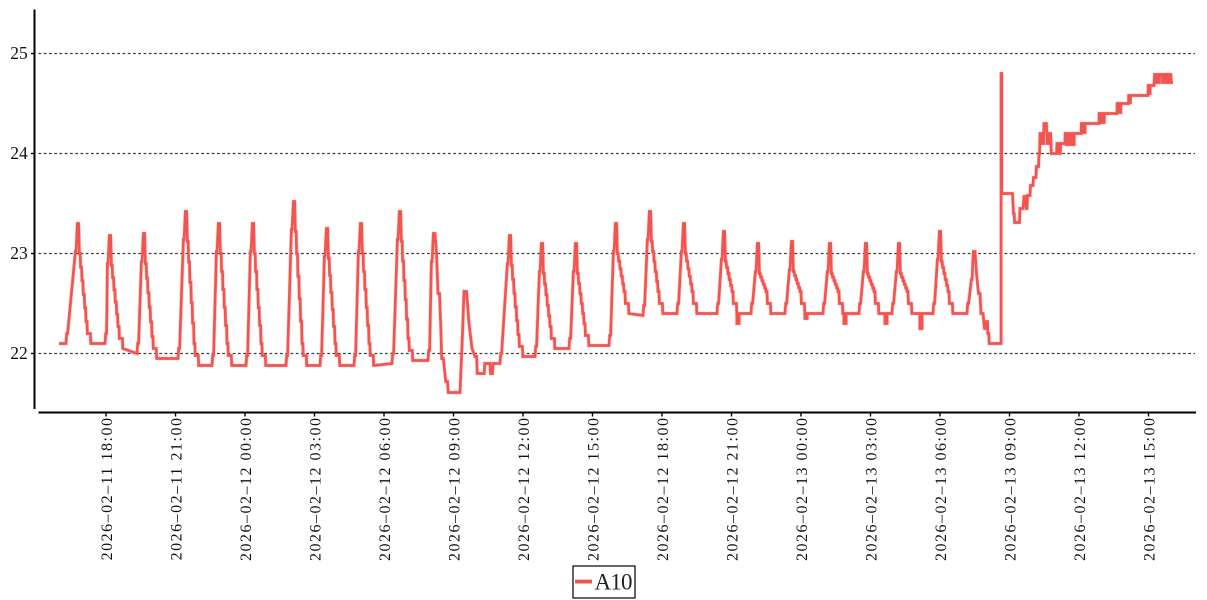 Image resolution: width=1207 pixels, height=600 pixels. What do you see at coordinates (1080, 489) in the screenshot?
I see `svg-text: 2026–02–13 12:00` at bounding box center [1080, 489].